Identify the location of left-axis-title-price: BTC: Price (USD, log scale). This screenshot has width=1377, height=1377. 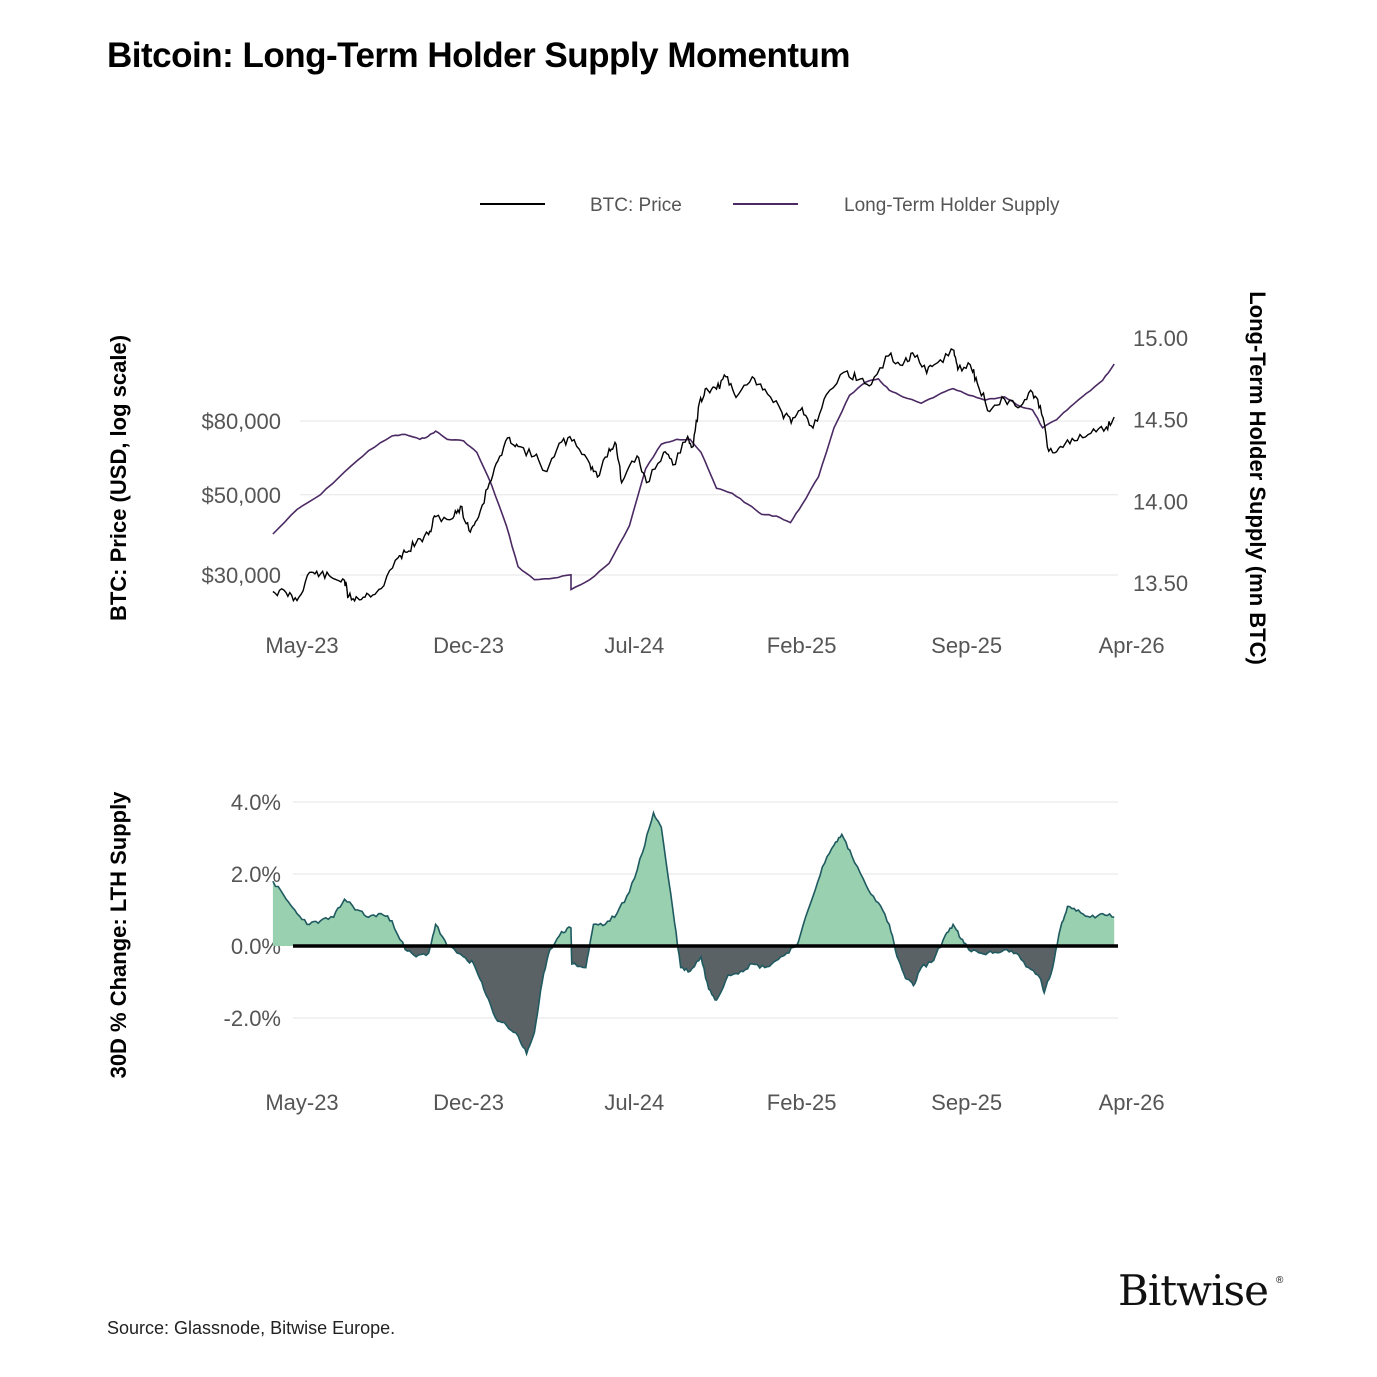
(118, 478).